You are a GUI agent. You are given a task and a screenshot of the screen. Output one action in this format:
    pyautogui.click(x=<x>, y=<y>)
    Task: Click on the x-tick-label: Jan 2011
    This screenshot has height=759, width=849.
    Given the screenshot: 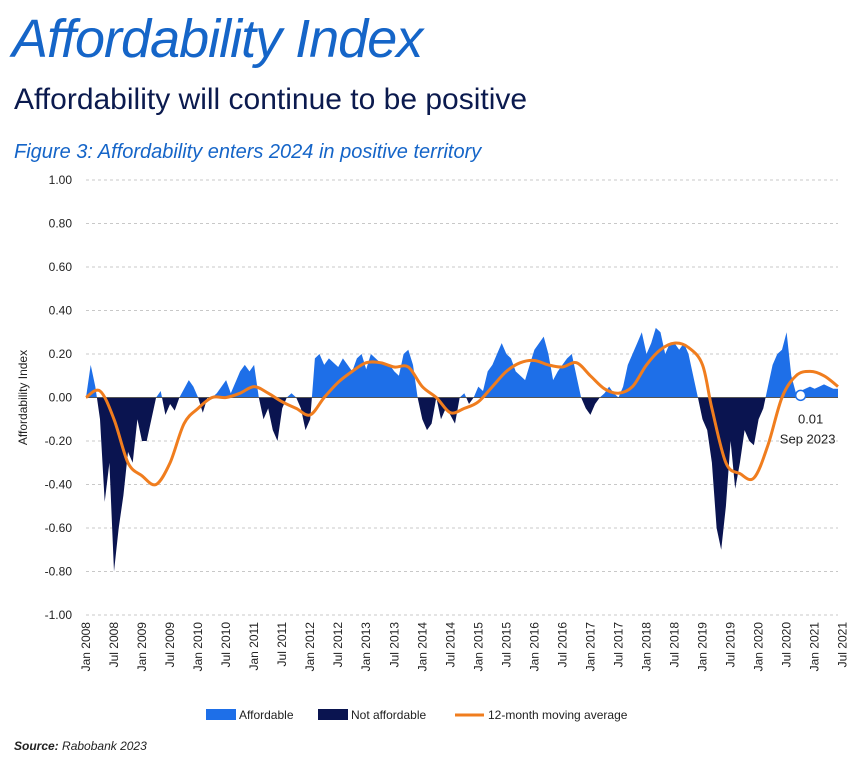 What is the action you would take?
    pyautogui.click(x=254, y=646)
    